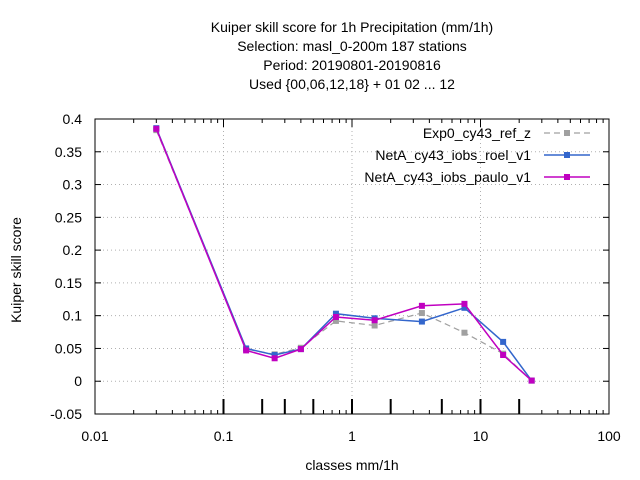 This screenshot has height=480, width=640. Describe the element at coordinates (68, 348) in the screenshot. I see `y-tick-label: 0.05` at that location.